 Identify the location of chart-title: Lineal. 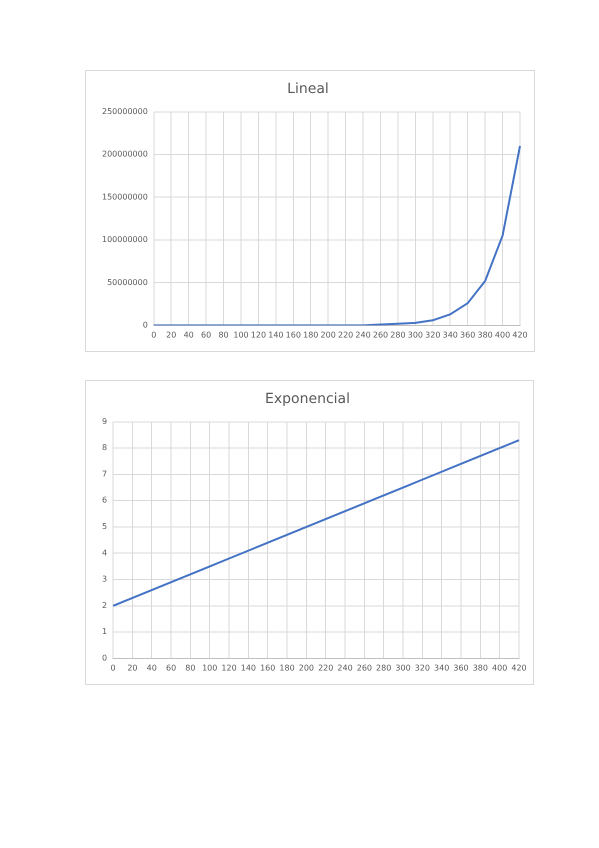
(308, 89).